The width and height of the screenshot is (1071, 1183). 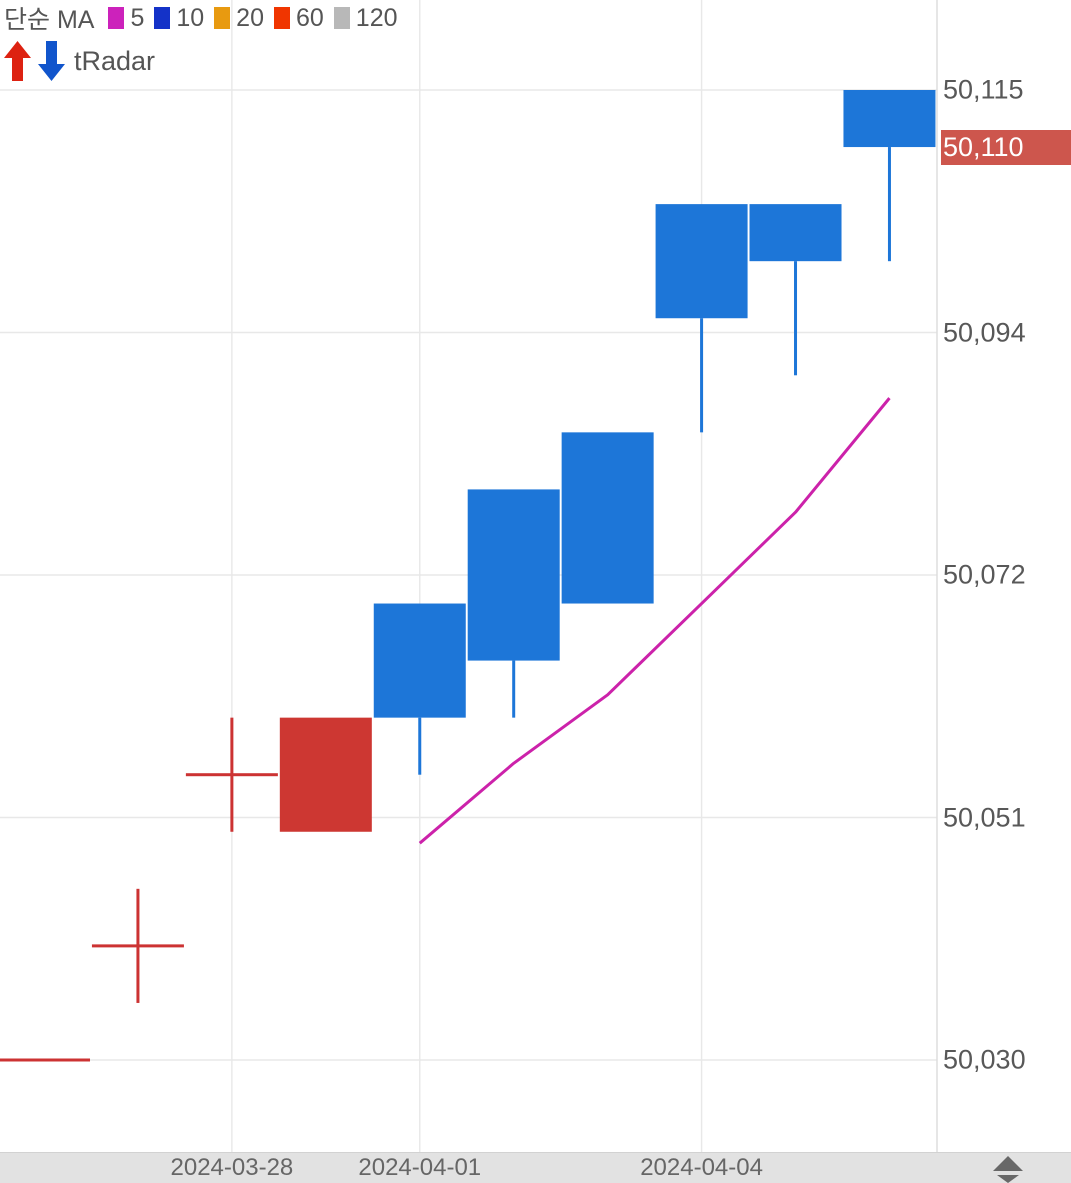 I want to click on ma-period-label: 20, so click(x=250, y=17).